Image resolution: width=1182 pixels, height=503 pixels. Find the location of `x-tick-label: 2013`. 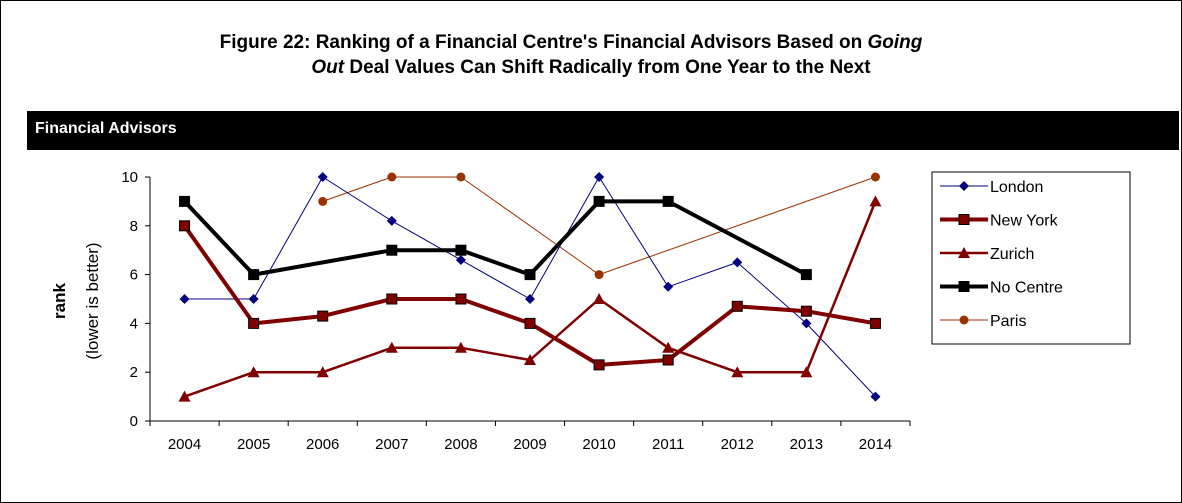

x-tick-label: 2013 is located at coordinates (806, 444).